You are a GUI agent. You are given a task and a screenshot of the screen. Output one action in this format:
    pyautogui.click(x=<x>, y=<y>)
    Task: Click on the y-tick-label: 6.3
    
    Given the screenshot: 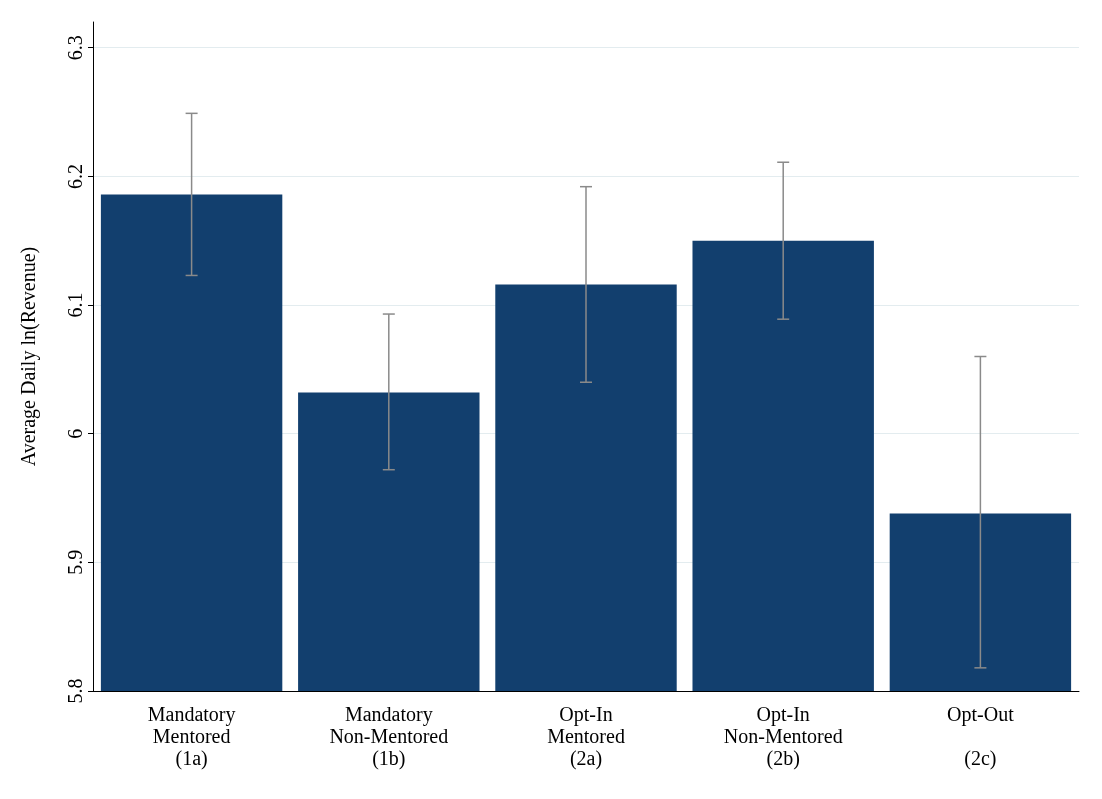 What is the action you would take?
    pyautogui.click(x=75, y=48)
    